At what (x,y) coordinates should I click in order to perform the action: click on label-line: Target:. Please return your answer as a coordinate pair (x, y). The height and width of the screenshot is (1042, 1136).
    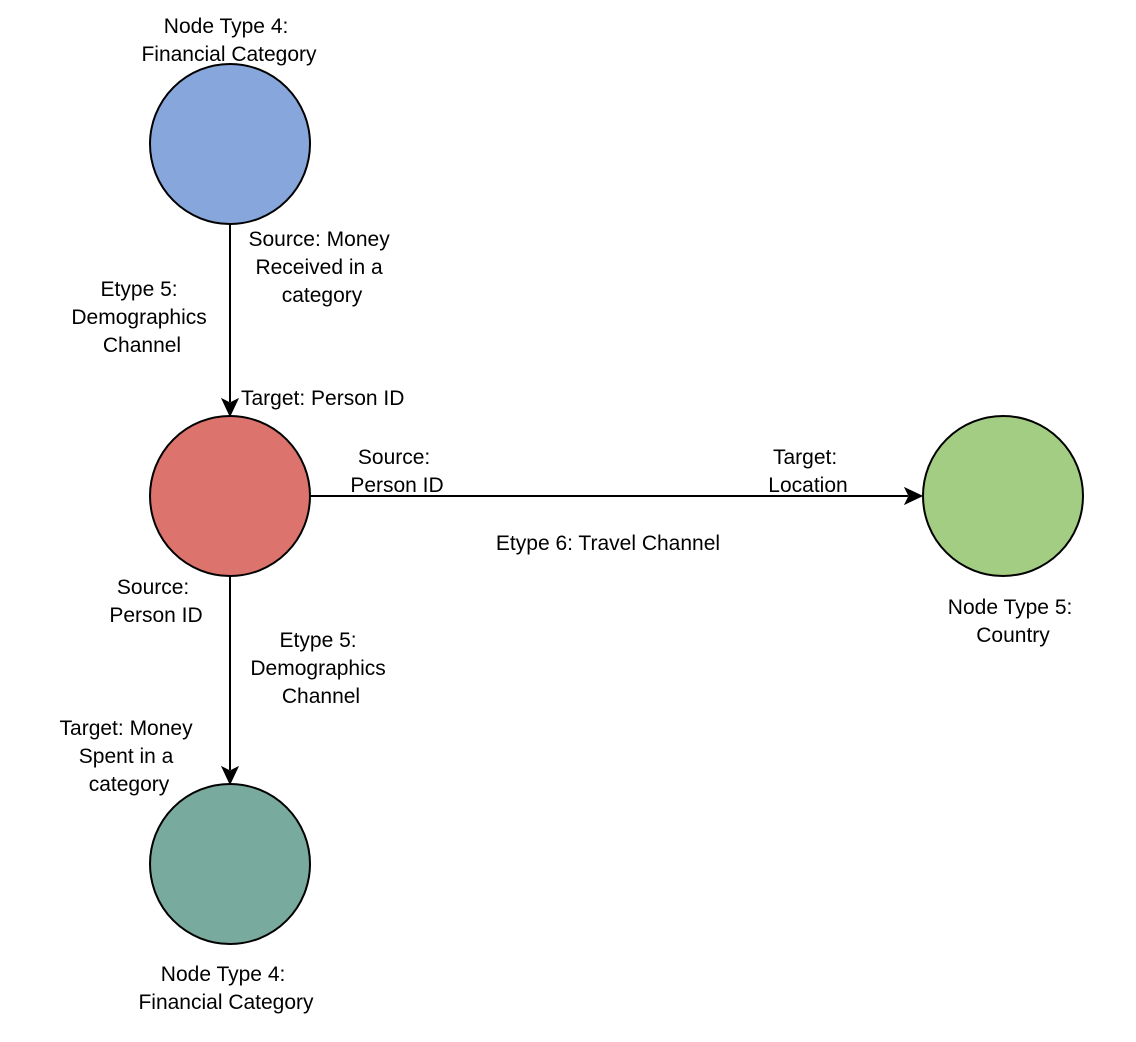
    Looking at the image, I should click on (805, 457).